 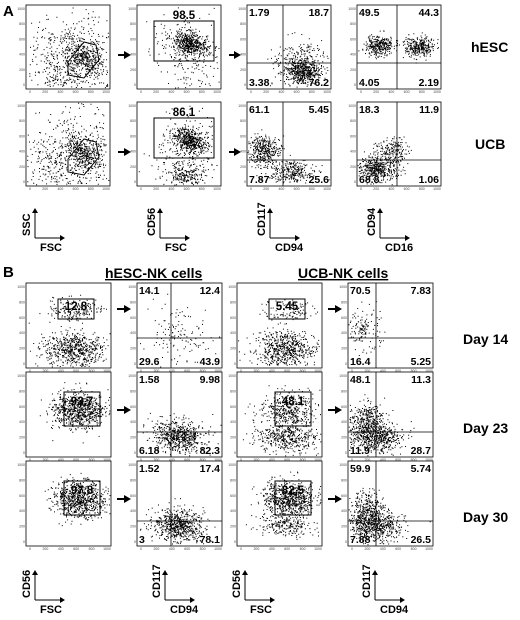 I want to click on quadrant-ur-value: 5.74, so click(x=421, y=469).